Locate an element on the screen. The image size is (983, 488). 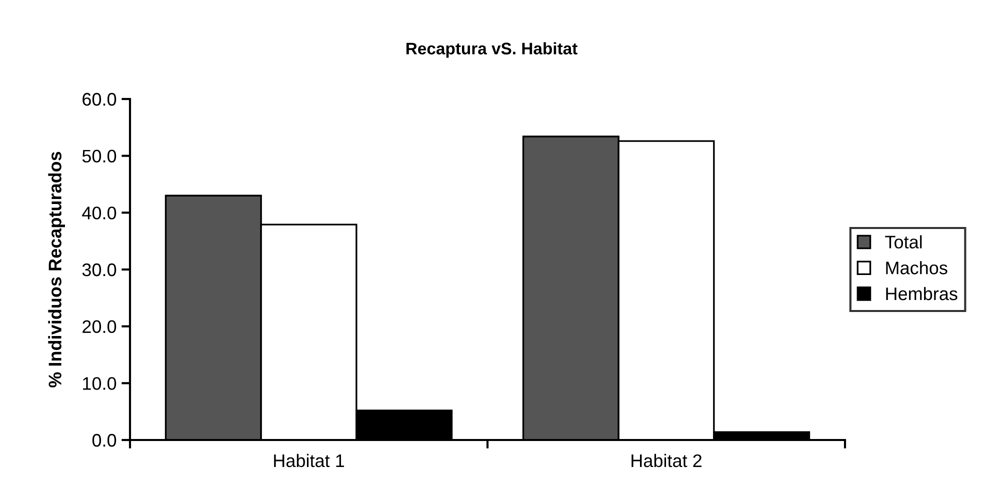
y-tick-label: 40.0 is located at coordinates (99, 213).